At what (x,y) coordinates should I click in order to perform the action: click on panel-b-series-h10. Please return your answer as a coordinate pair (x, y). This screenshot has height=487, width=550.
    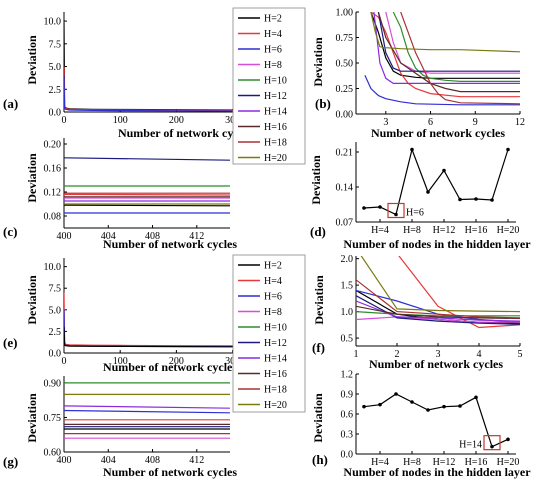
    Looking at the image, I should click on (456, 47).